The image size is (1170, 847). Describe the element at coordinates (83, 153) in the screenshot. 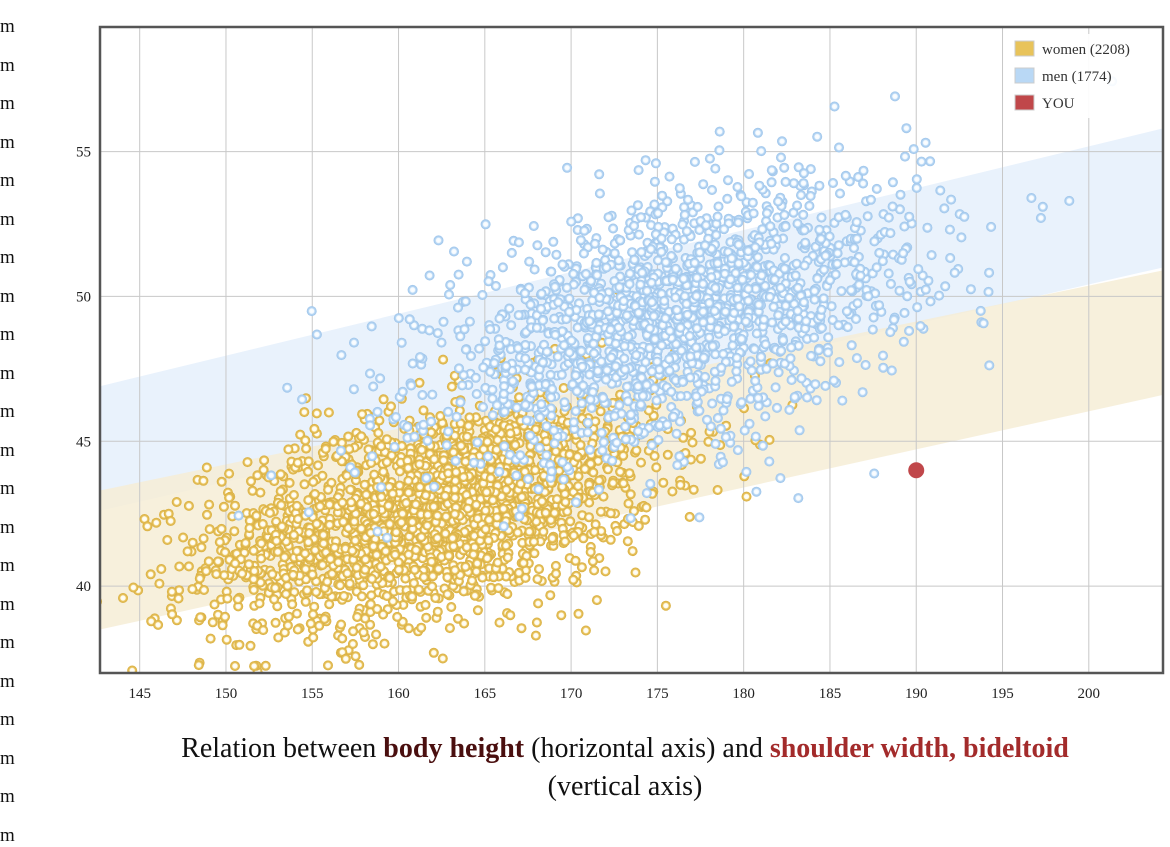

I see `y-tick-label: 55` at that location.